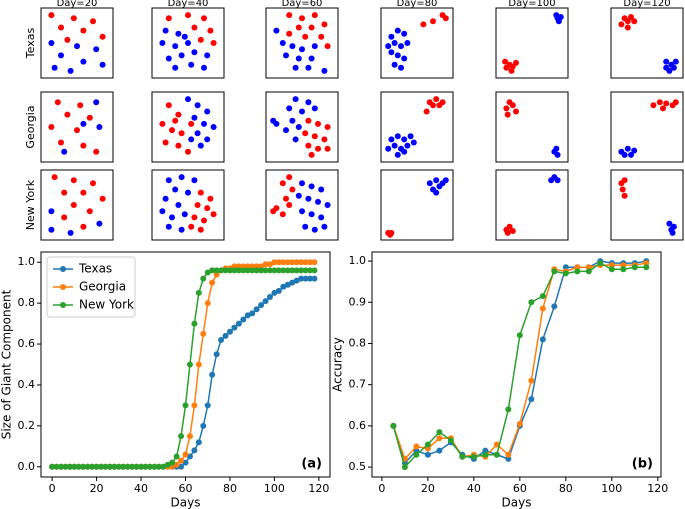 The height and width of the screenshot is (509, 685). Describe the element at coordinates (531, 4) in the screenshot. I see `panel-title: Day=100` at that location.